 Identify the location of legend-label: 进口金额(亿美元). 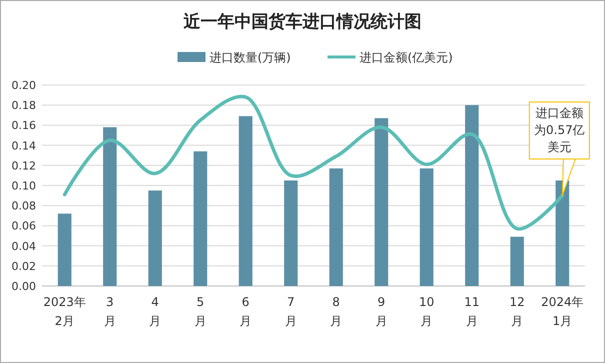
(406, 57).